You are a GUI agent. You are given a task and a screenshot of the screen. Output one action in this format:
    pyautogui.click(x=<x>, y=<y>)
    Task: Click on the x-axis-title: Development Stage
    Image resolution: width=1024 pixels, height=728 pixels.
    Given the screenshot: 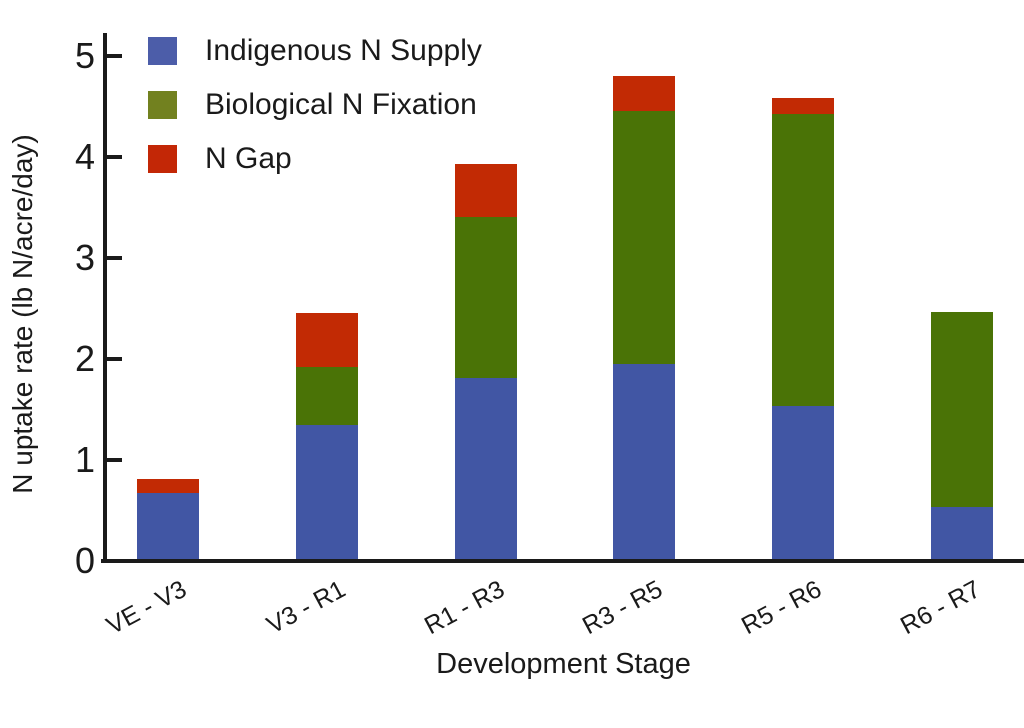 What is the action you would take?
    pyautogui.click(x=563, y=664)
    